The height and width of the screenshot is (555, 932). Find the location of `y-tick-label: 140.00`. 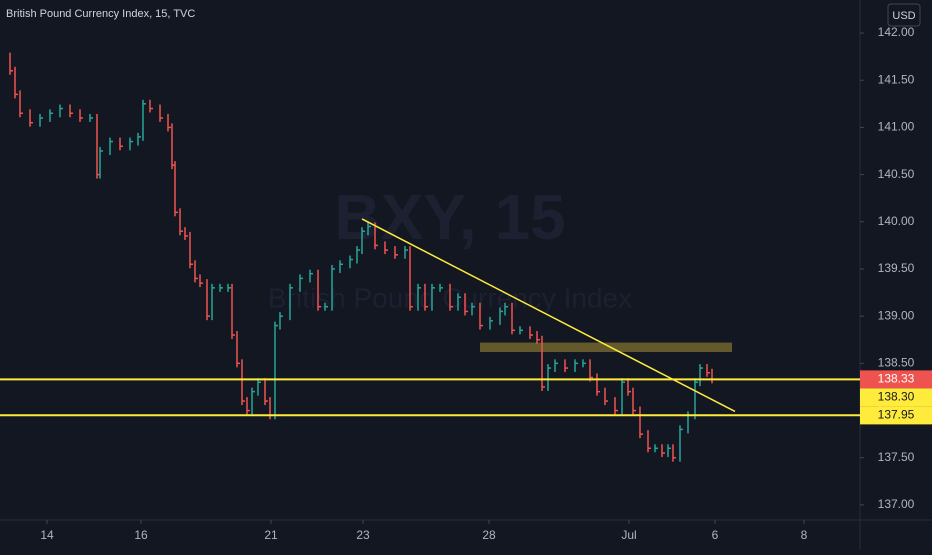

y-tick-label: 140.00 is located at coordinates (896, 221).